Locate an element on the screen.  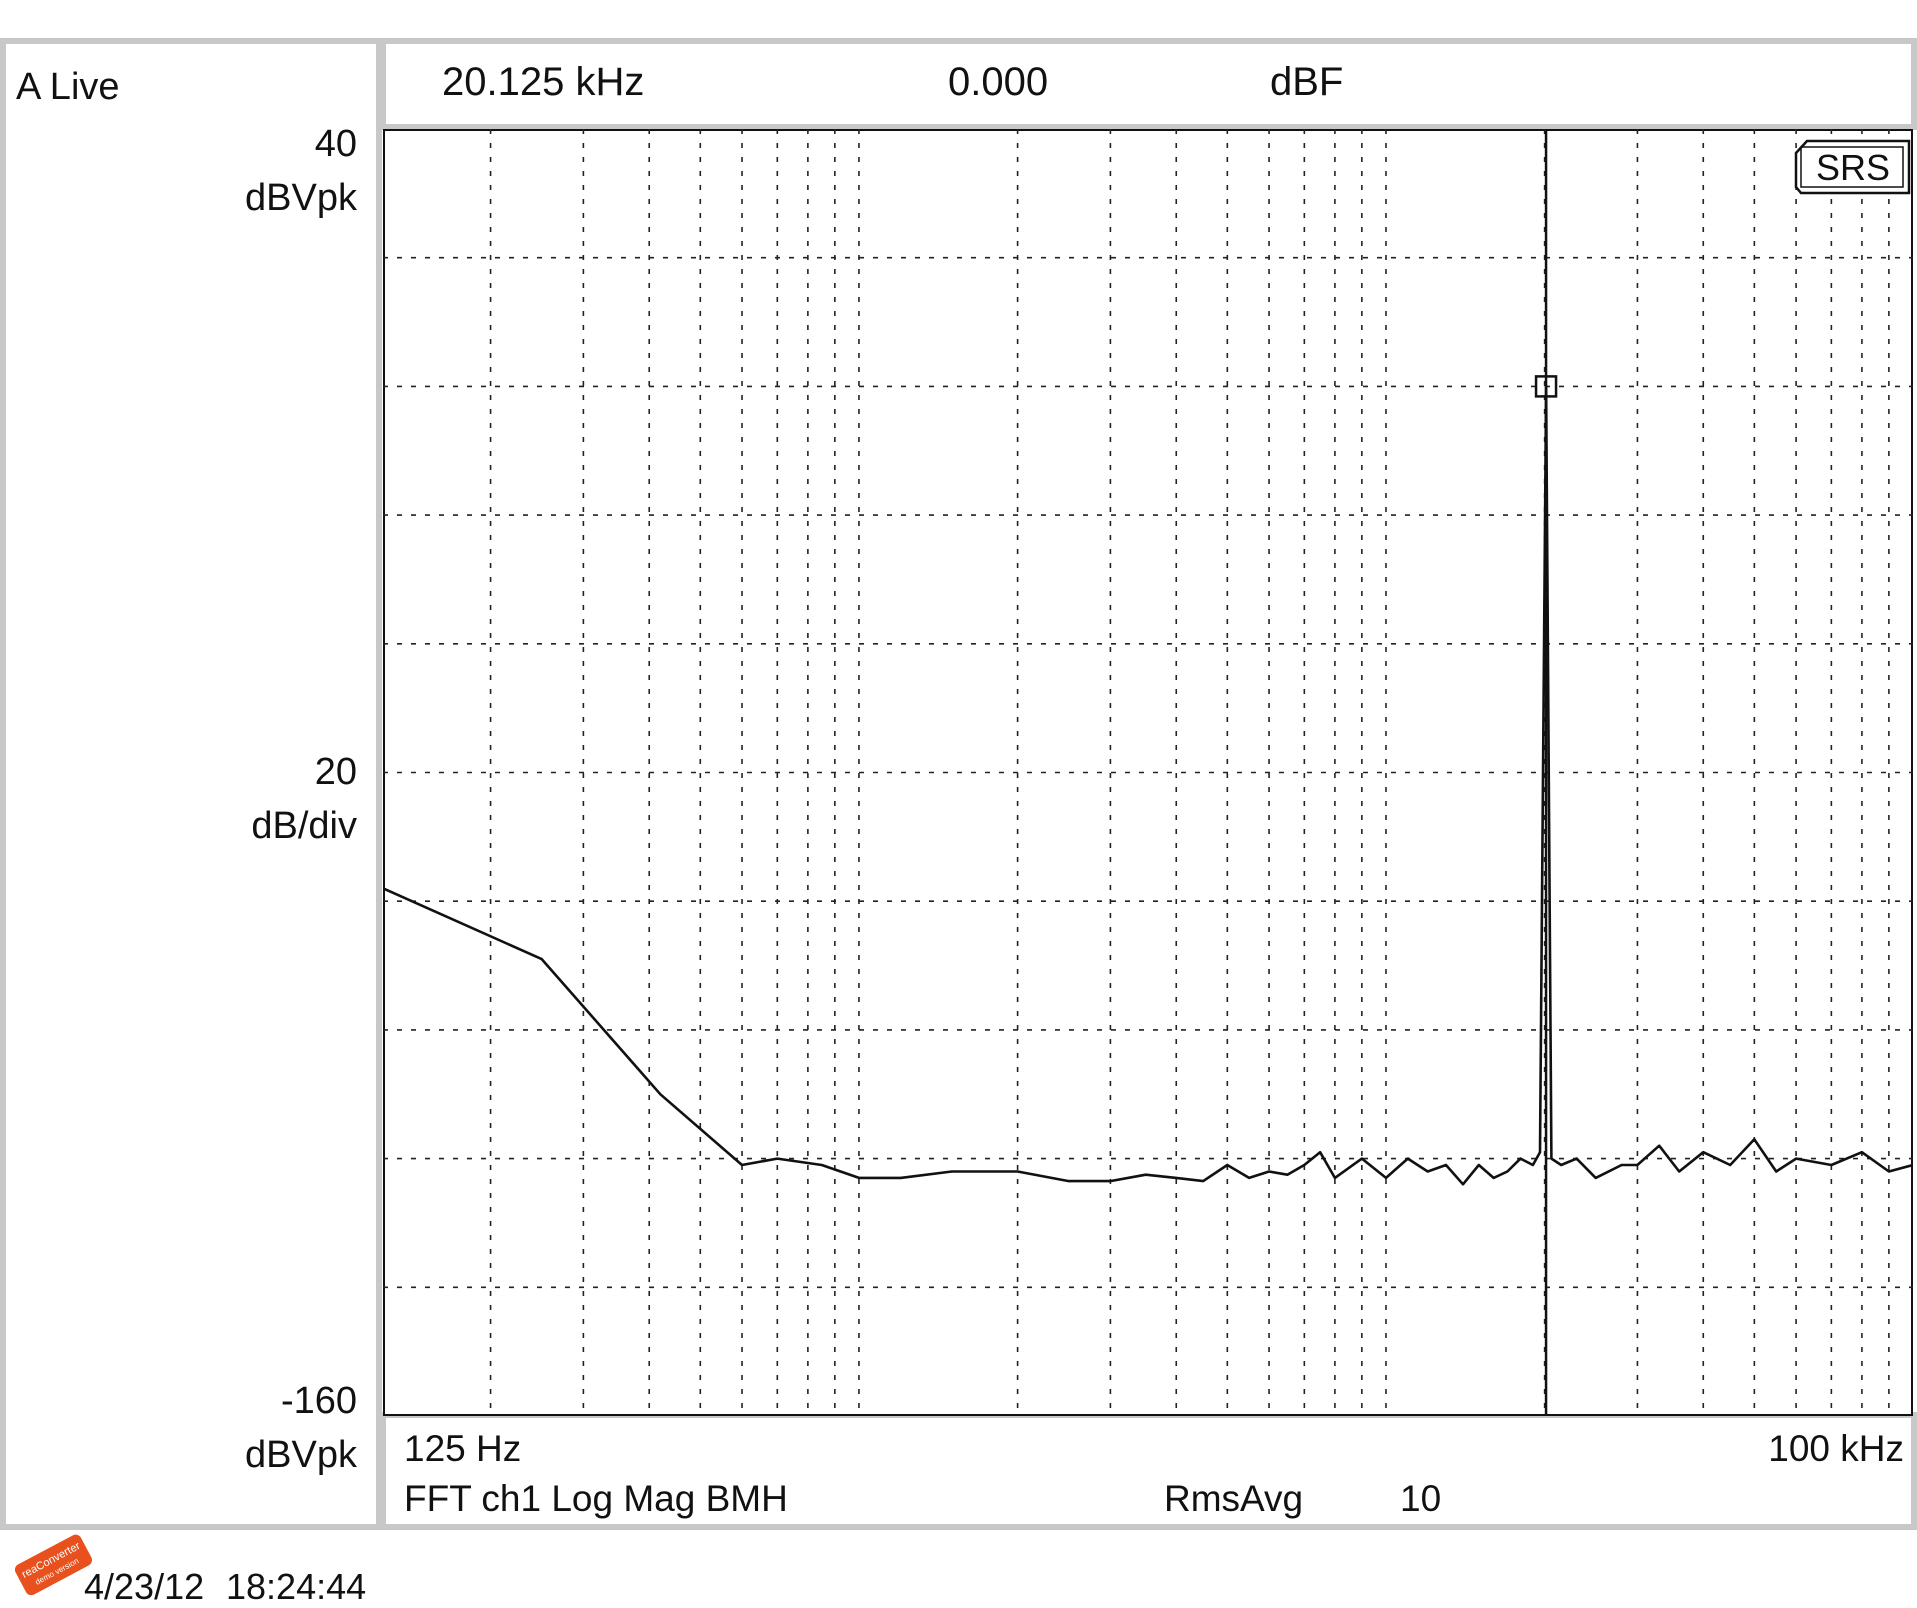
measurement-label: FFT ch1 Log Mag BMH is located at coordinates (596, 1498).